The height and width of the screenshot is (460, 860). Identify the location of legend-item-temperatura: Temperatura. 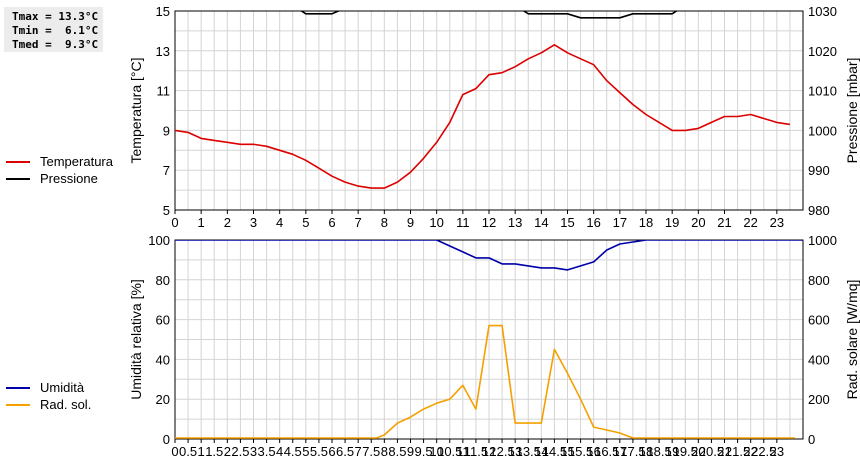
(59, 161).